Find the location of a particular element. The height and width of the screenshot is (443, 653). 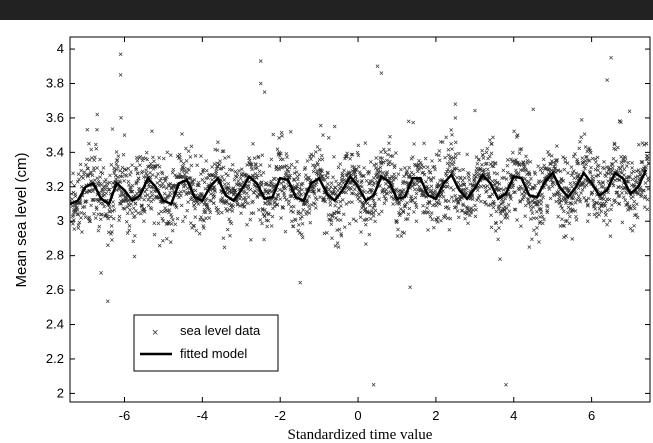

y-tick-label: 4 is located at coordinates (60, 48).